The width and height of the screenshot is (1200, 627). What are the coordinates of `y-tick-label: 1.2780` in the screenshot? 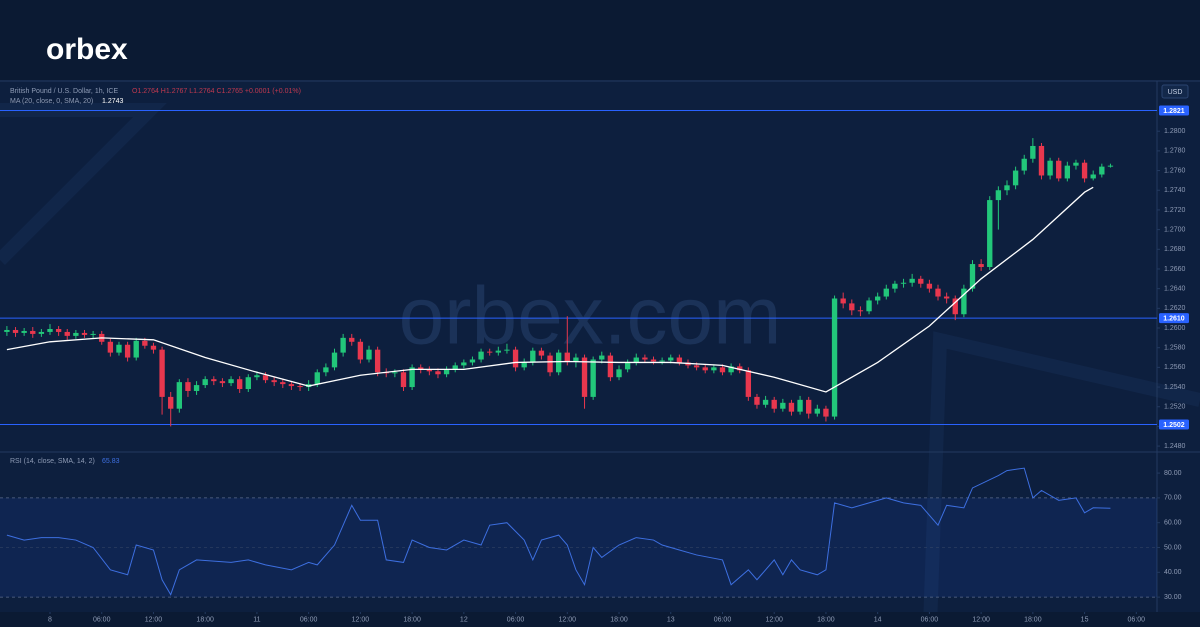 It's located at (1175, 151).